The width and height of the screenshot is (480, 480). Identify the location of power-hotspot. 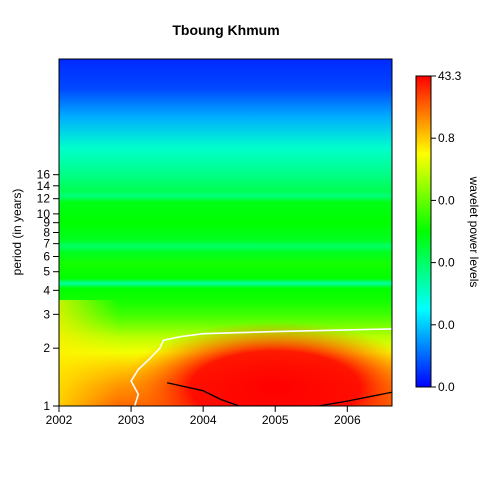
(256, 363).